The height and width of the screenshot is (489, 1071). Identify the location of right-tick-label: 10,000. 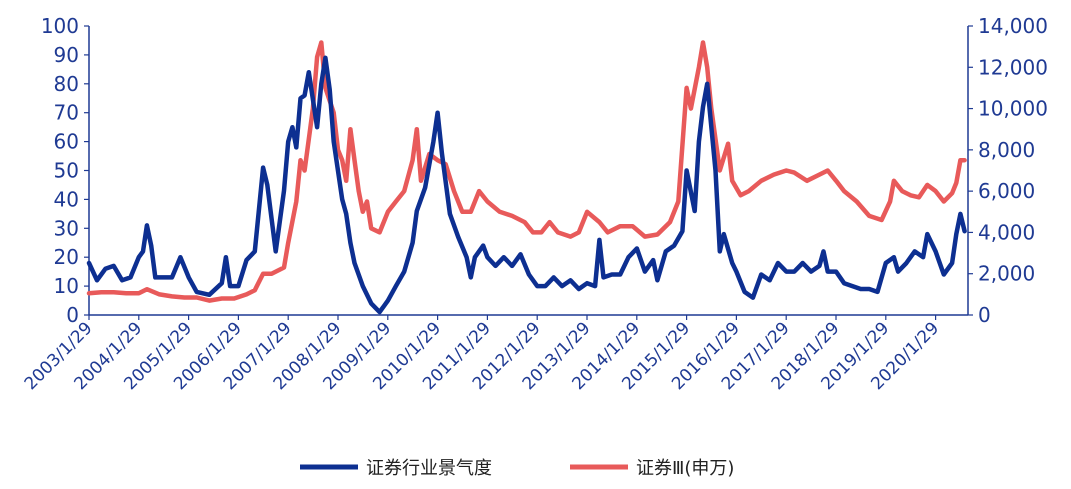
(1013, 109).